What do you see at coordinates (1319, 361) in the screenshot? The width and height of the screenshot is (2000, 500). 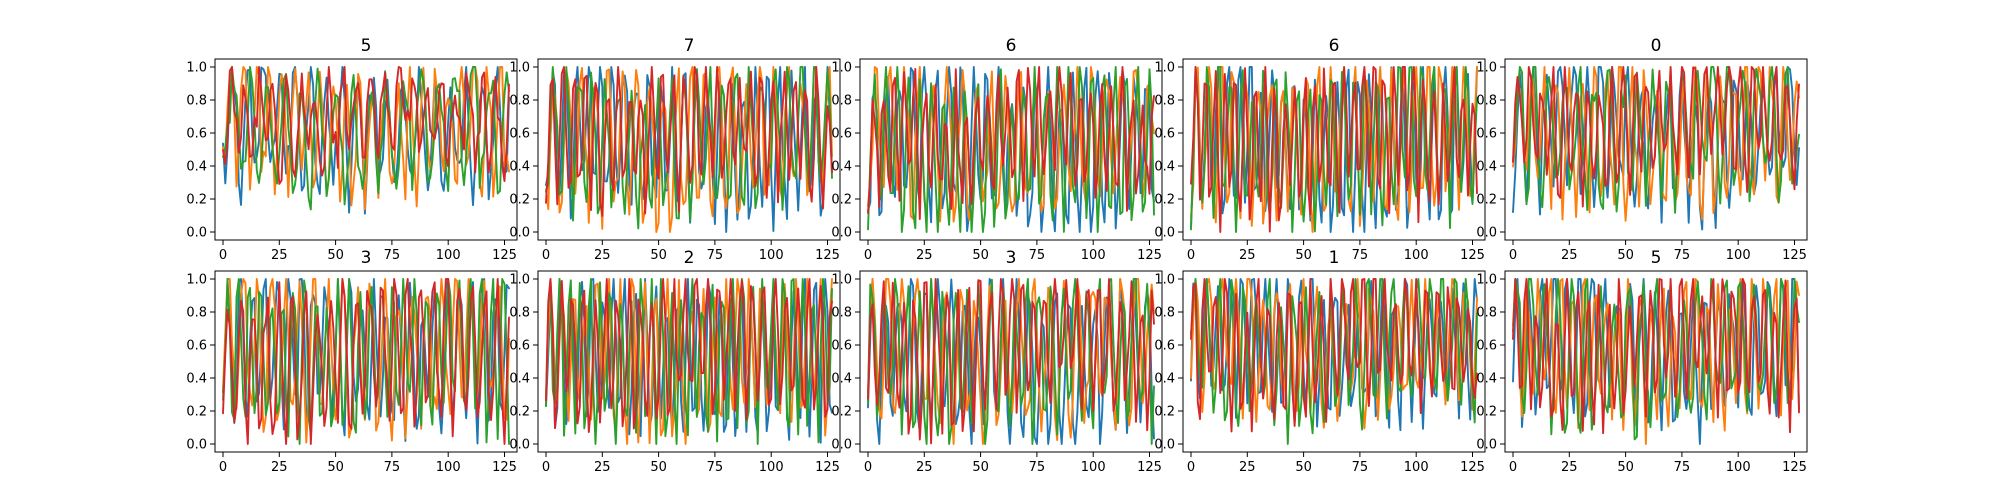 I see `subplot-8: 1 0 25 50 75 100 125 0.0 0.2 0.4 0.6 0.8 1.0` at bounding box center [1319, 361].